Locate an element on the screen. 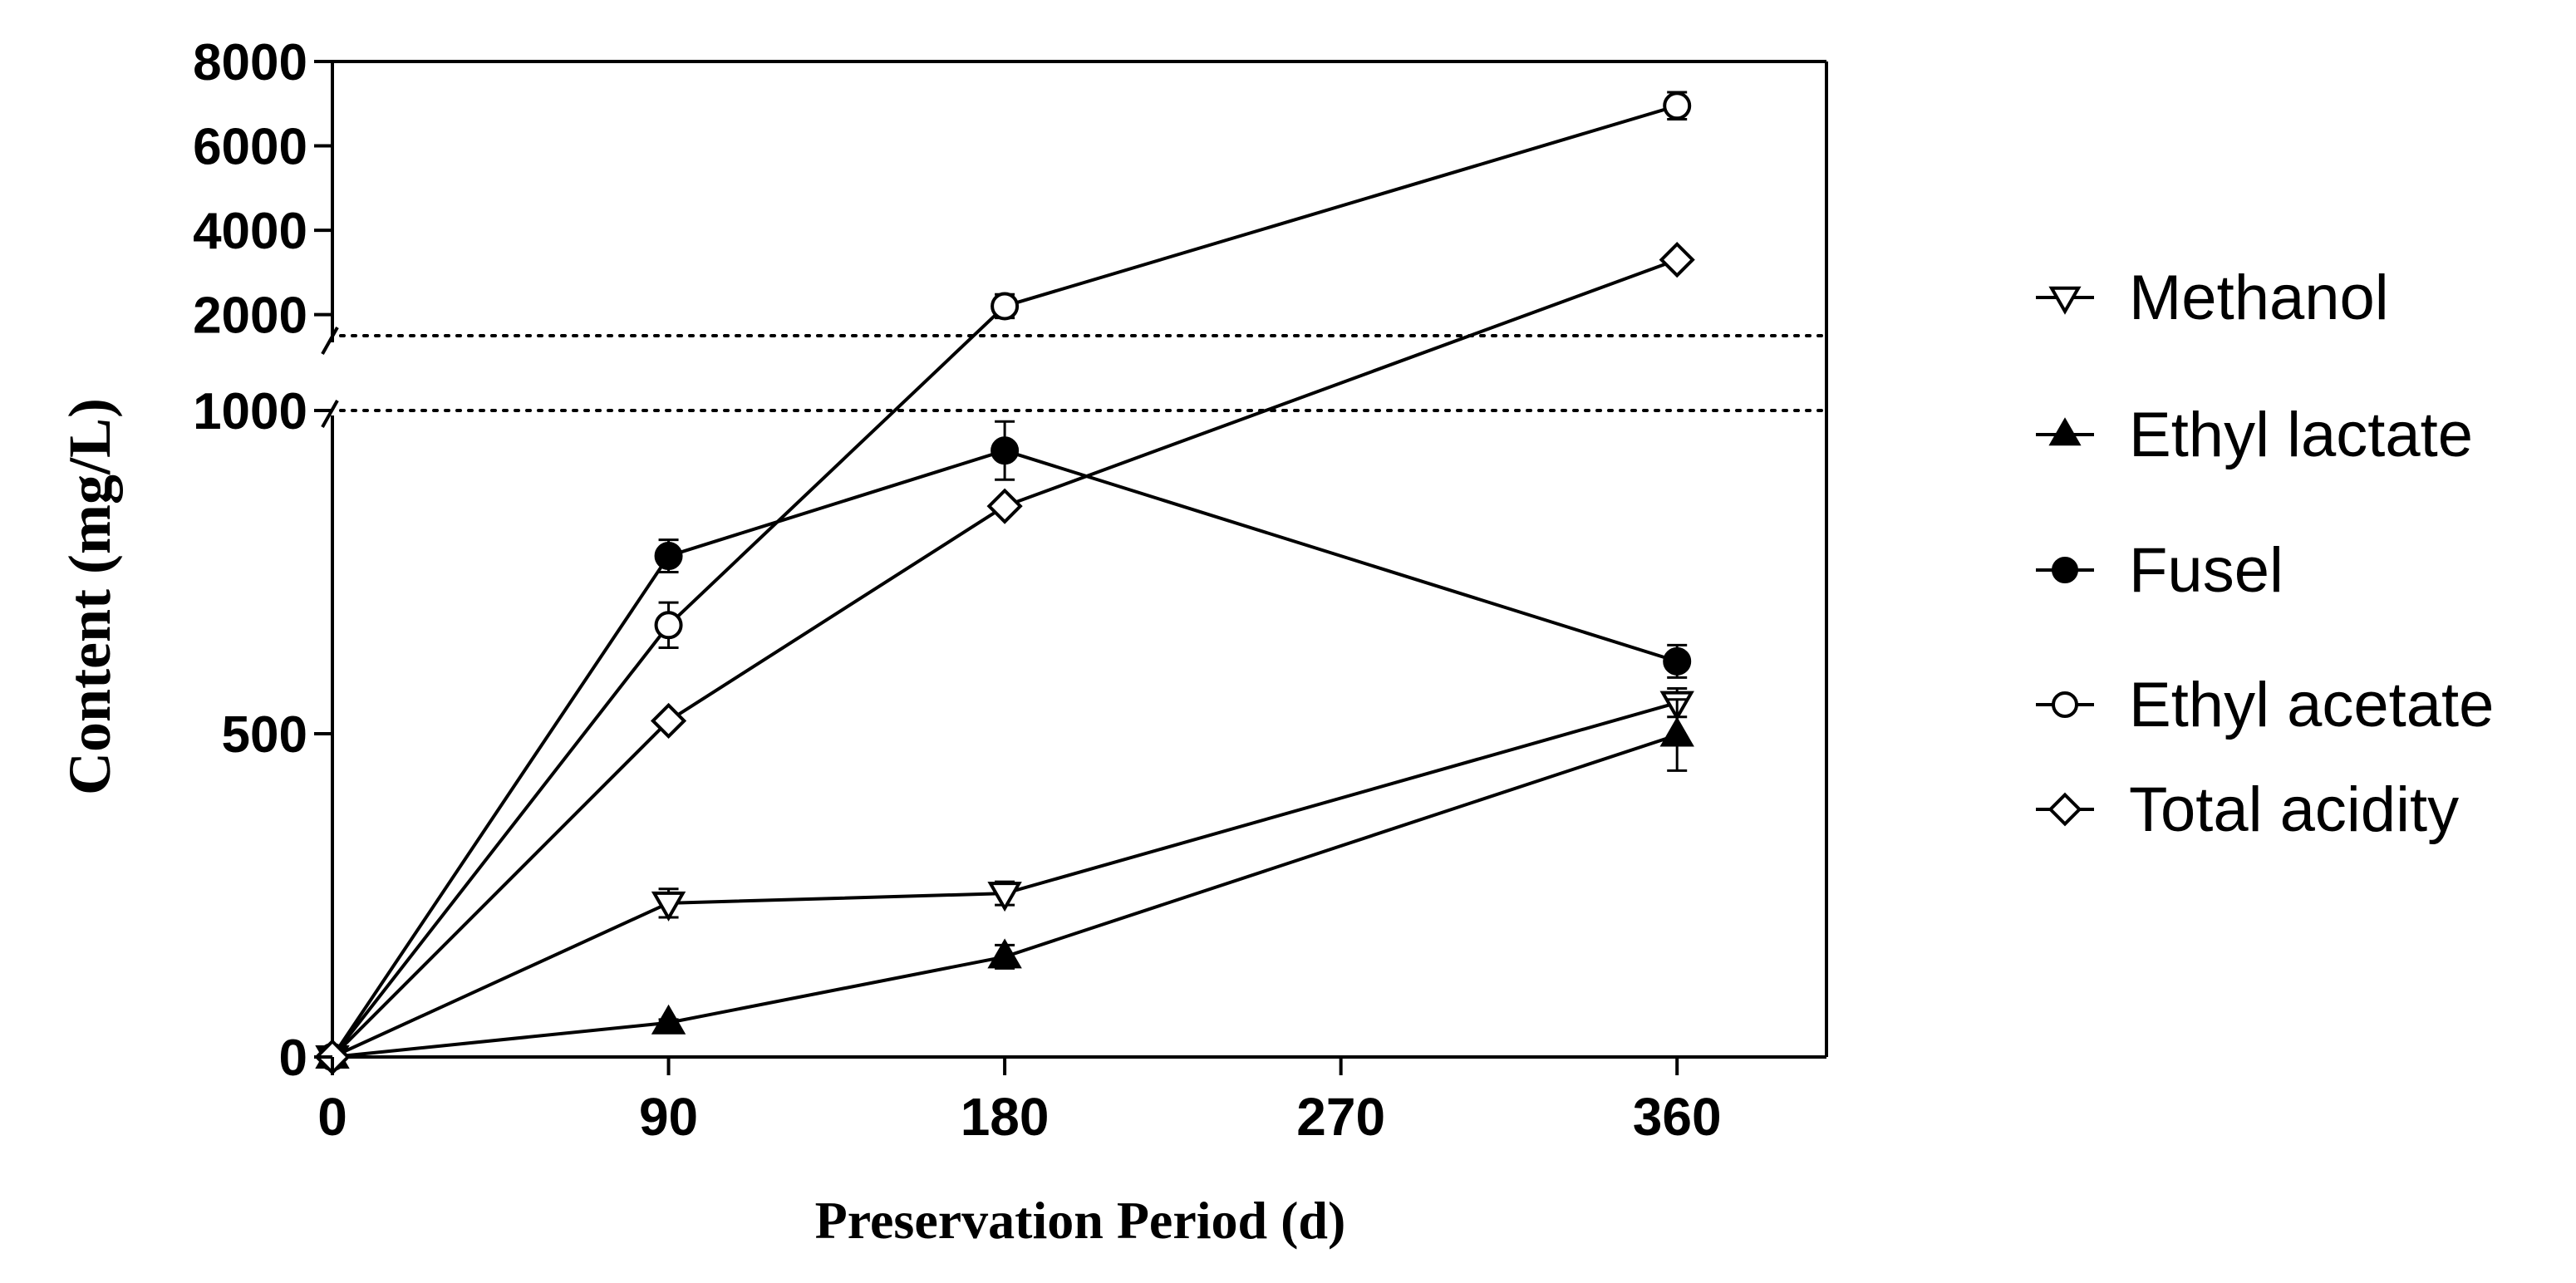 Image resolution: width=2576 pixels, height=1283 pixels. legend-label: Methanol is located at coordinates (2259, 298).